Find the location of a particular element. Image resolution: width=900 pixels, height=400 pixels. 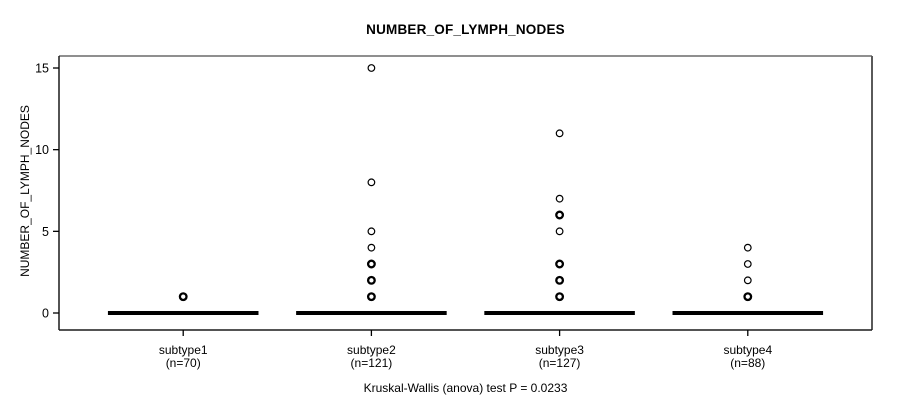

stats-caption: Kruskal-Wallis (anova) test P = 0.0233 is located at coordinates (465, 388).